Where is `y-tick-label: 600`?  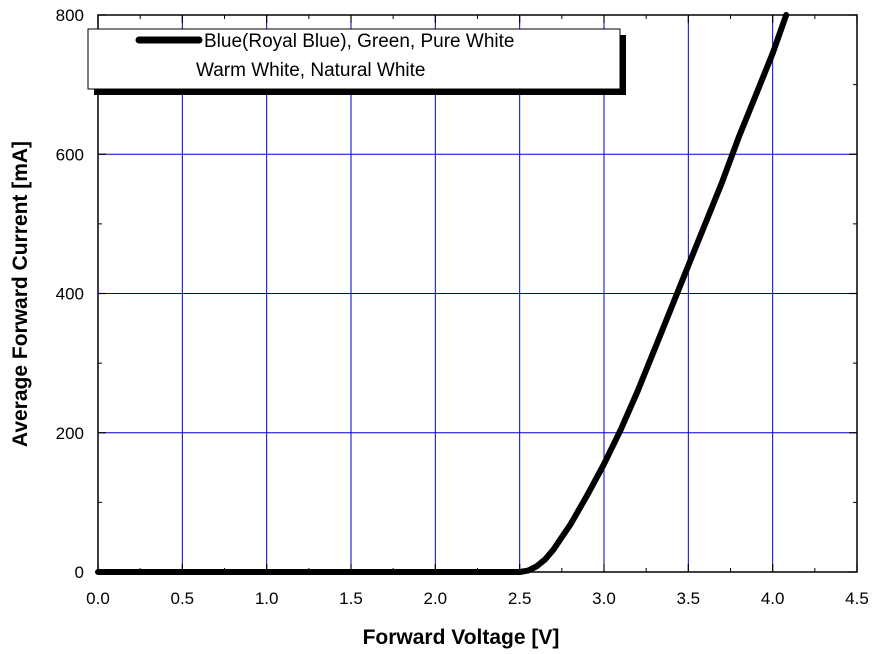
y-tick-label: 600 is located at coordinates (70, 154).